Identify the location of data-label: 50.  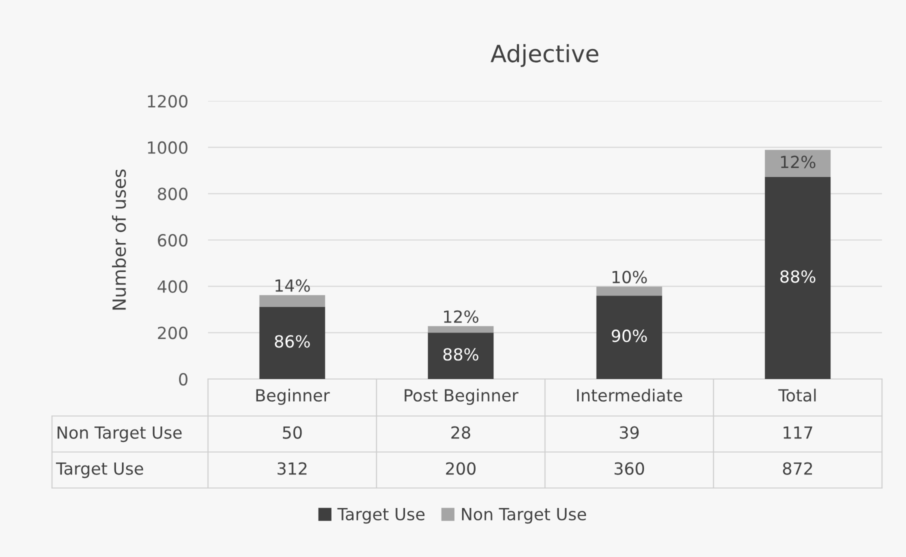
(292, 432).